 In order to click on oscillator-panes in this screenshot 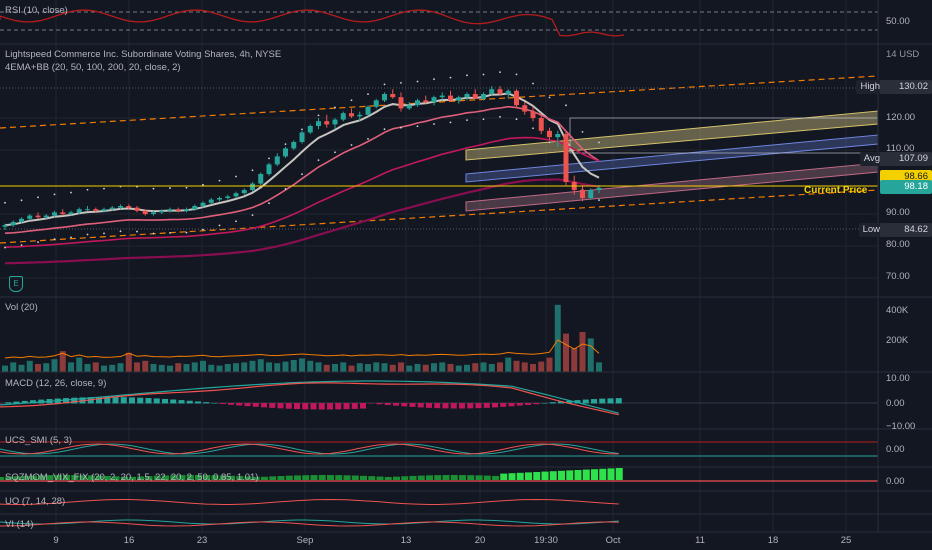, I will do `click(439, 484)`.